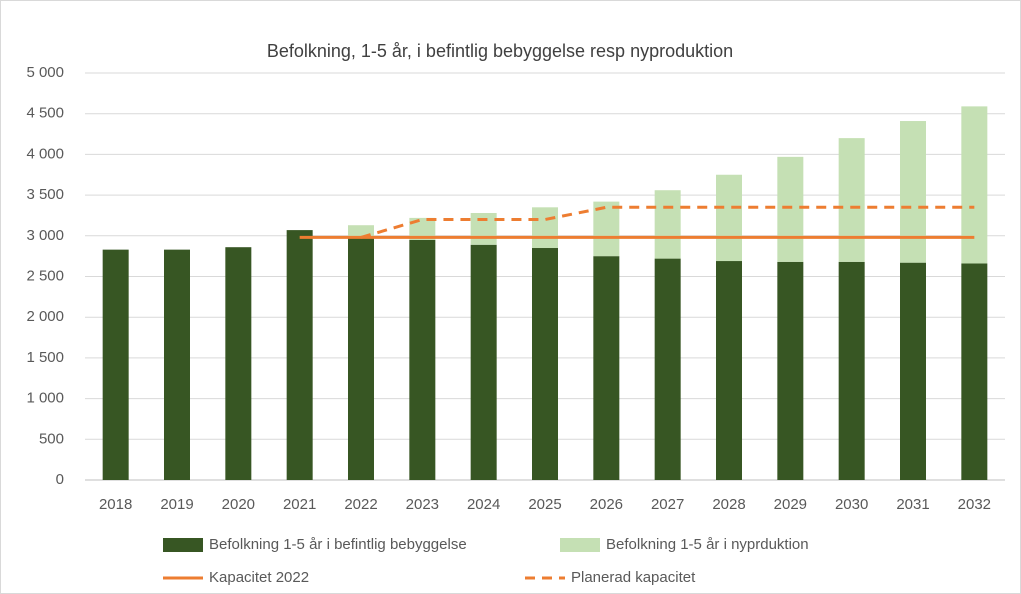  I want to click on line, so click(667, 222).